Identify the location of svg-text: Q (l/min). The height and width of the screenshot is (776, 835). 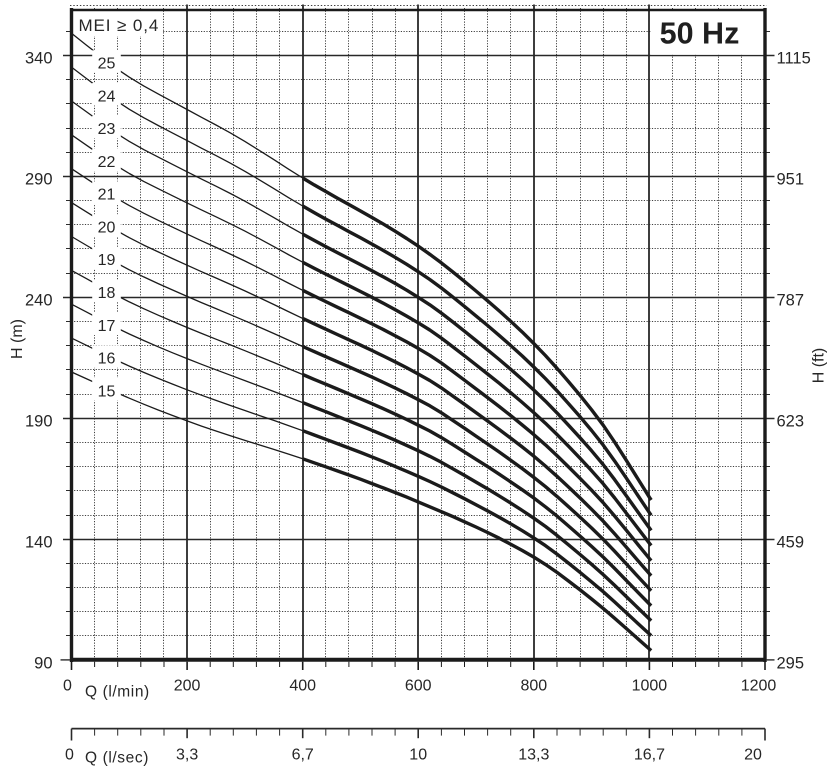
(117, 691).